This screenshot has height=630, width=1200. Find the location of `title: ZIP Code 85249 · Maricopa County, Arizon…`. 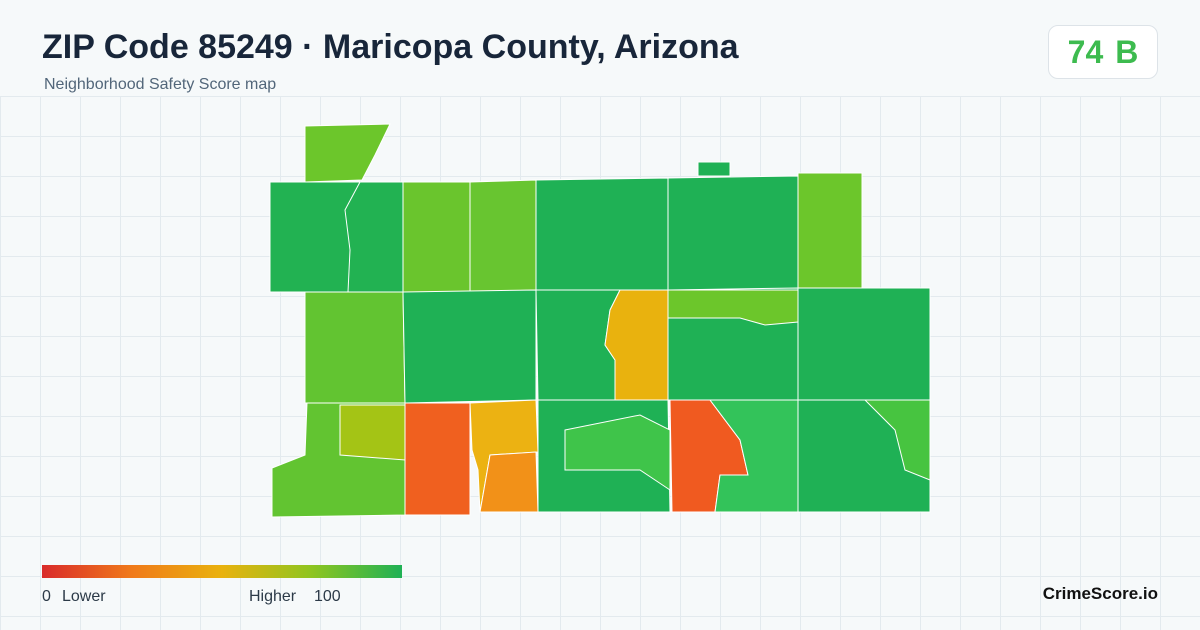

title: ZIP Code 85249 · Maricopa County, Arizon… is located at coordinates (390, 47).